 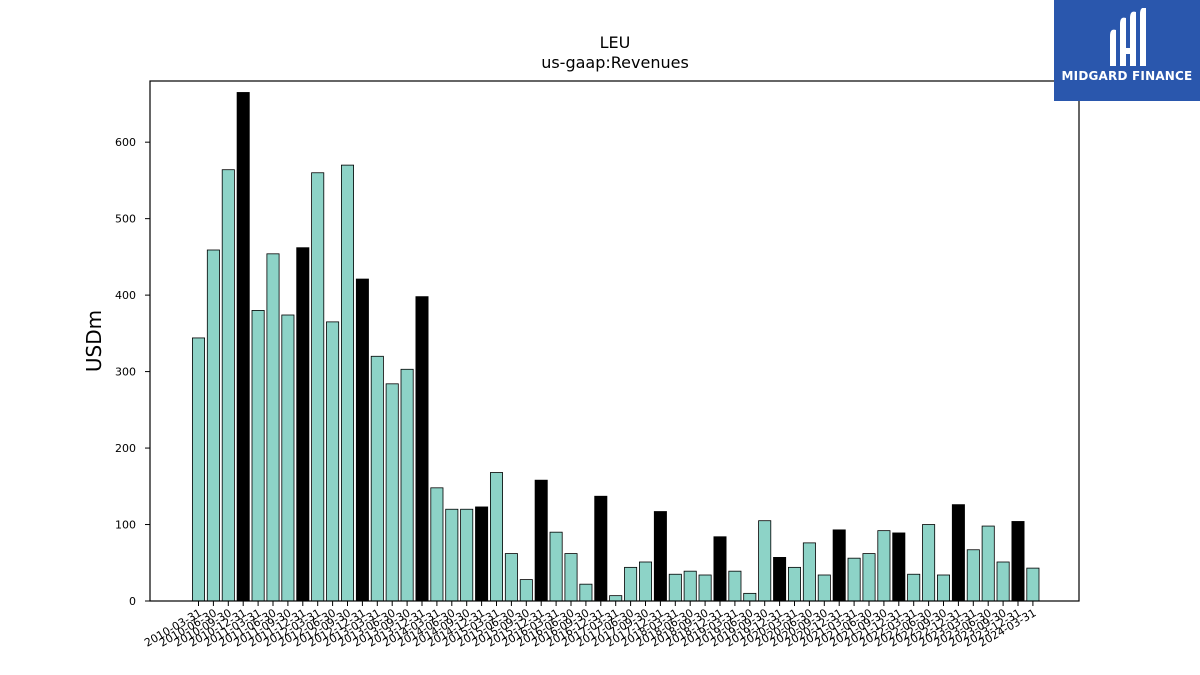 I want to click on logo-text: MIDGARD FINANCE, so click(x=1127, y=76).